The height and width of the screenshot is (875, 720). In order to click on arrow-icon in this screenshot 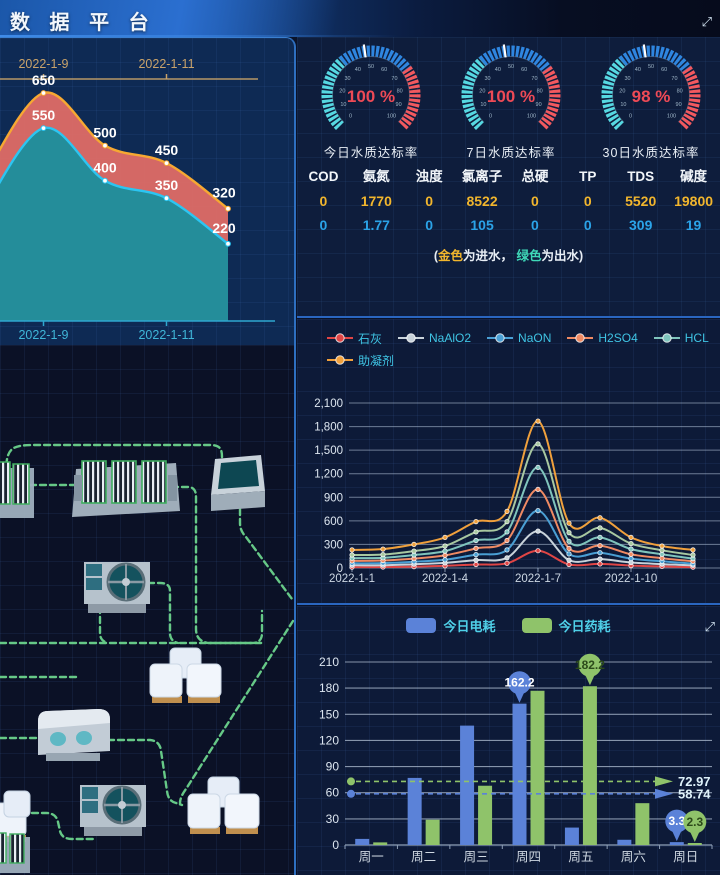, I will do `click(664, 793)`.